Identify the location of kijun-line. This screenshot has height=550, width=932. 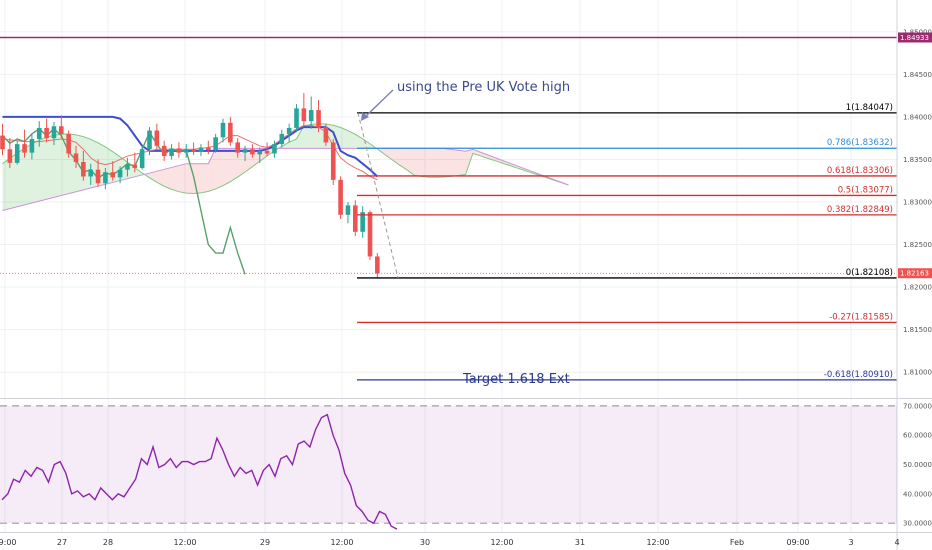
(190, 146).